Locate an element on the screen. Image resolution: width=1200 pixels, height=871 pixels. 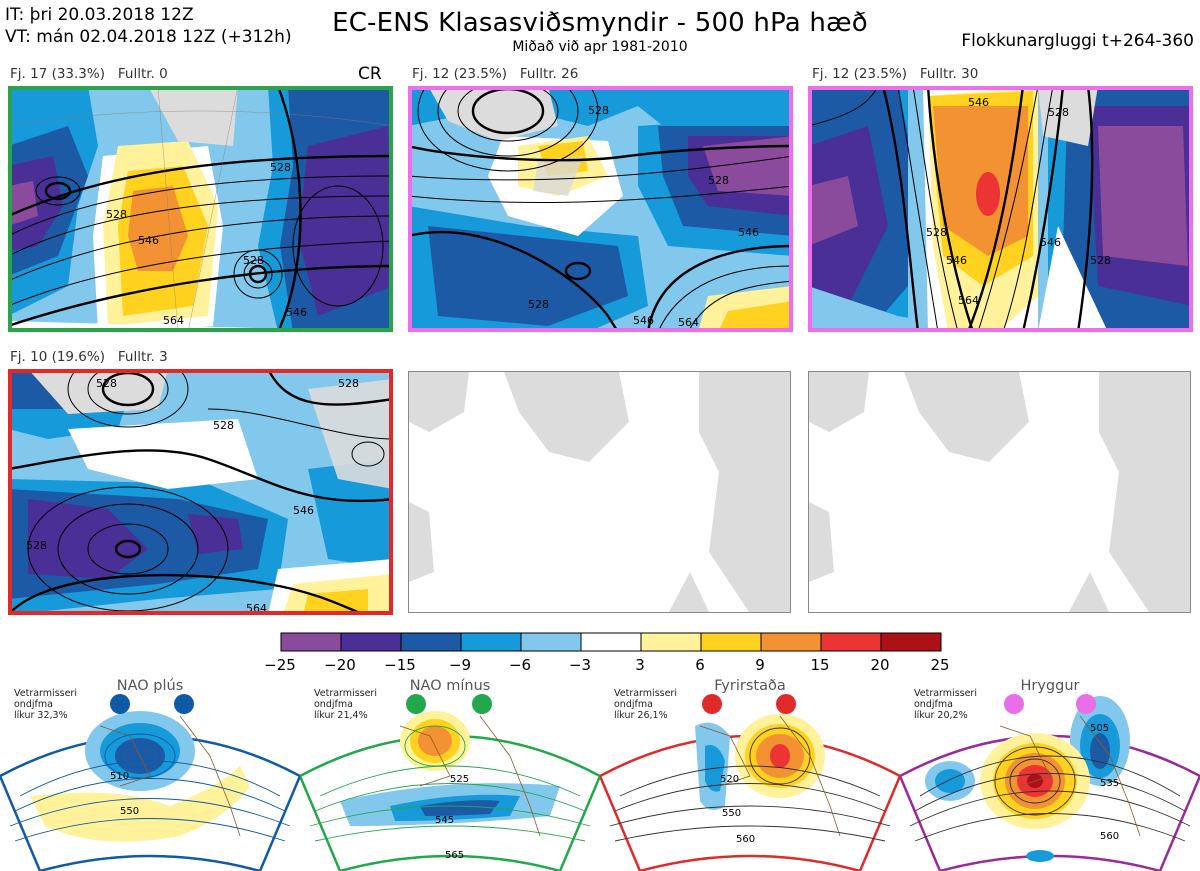
colorbar is located at coordinates (611, 642).